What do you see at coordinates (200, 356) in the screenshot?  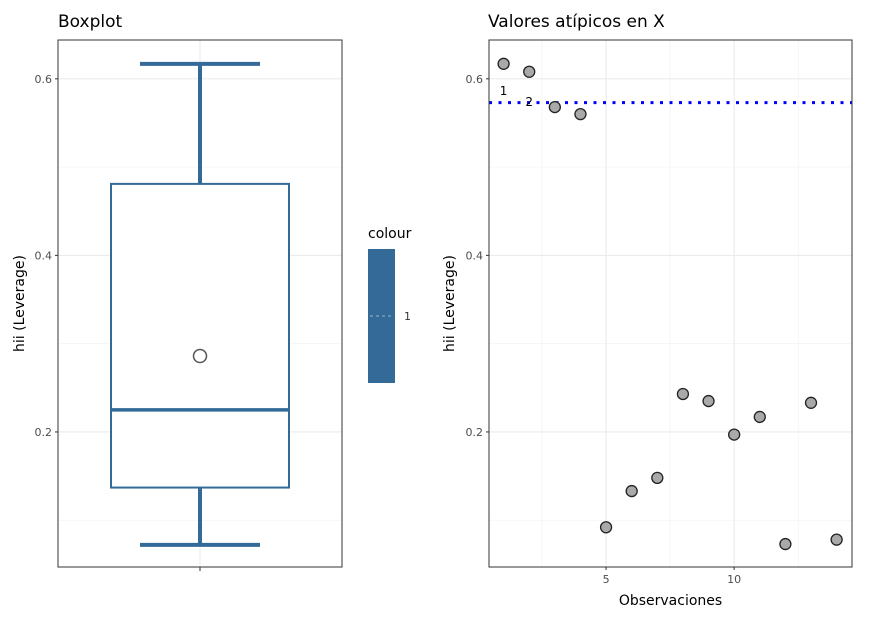 I see `mean-point` at bounding box center [200, 356].